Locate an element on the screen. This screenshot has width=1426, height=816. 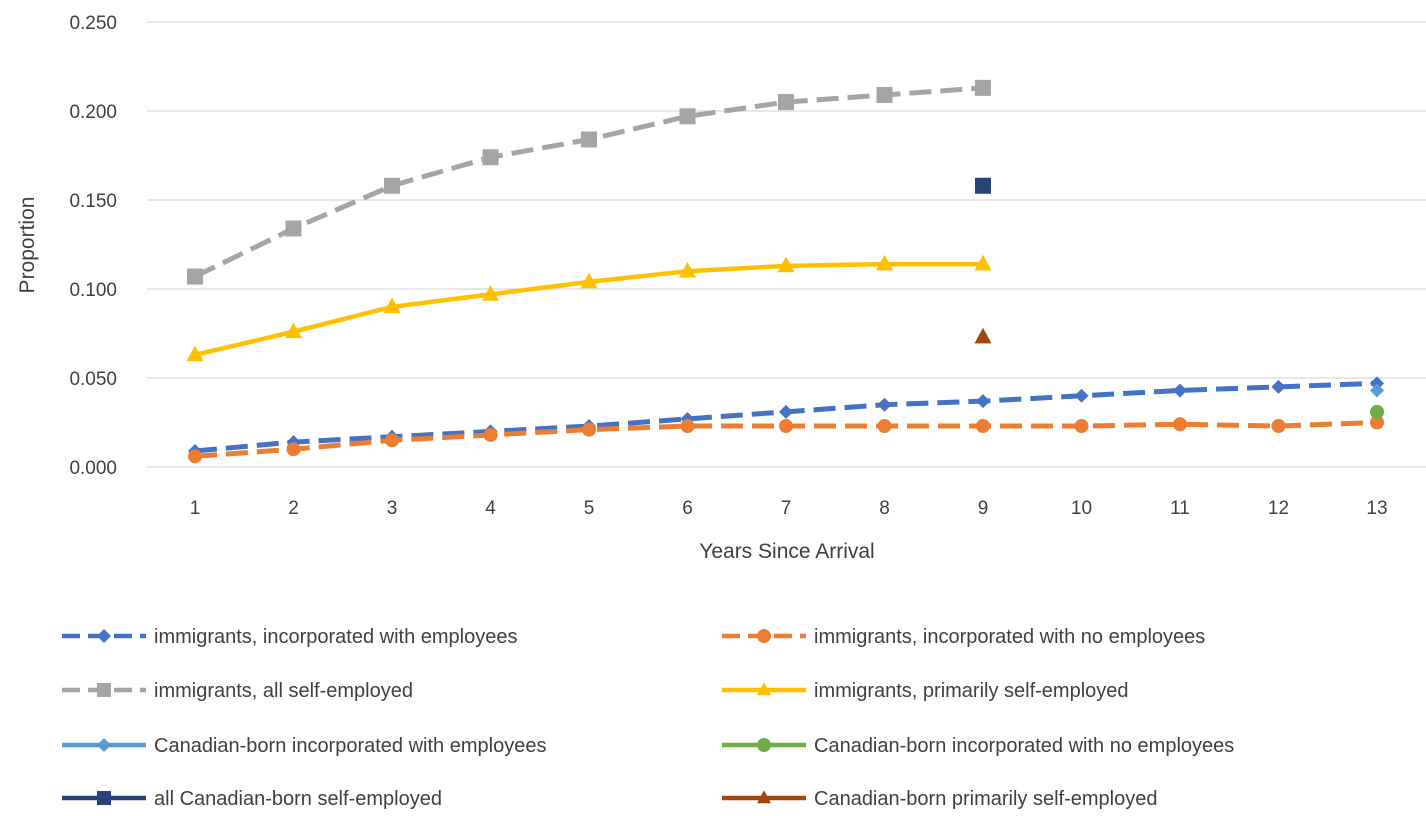
x-tick-label: 5 is located at coordinates (589, 508).